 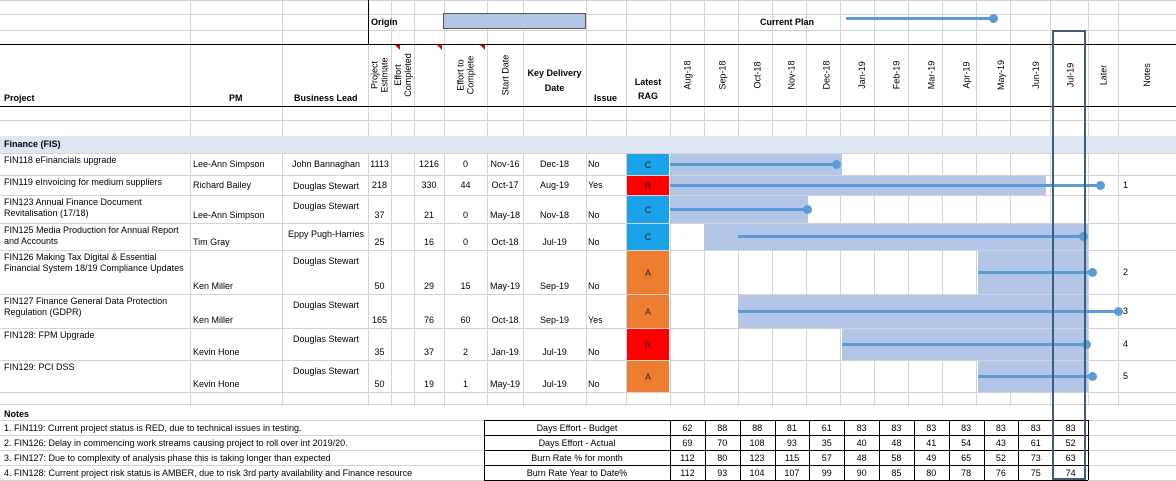 What do you see at coordinates (931, 458) in the screenshot?
I see `summary-cell: 49` at bounding box center [931, 458].